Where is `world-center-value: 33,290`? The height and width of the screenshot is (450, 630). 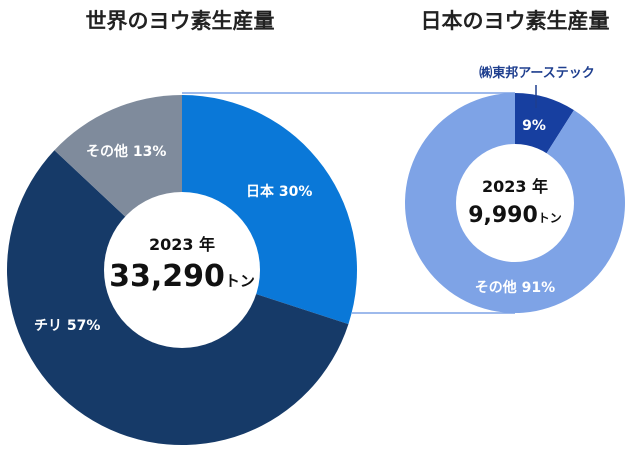 world-center-value: 33,290 is located at coordinates (167, 276).